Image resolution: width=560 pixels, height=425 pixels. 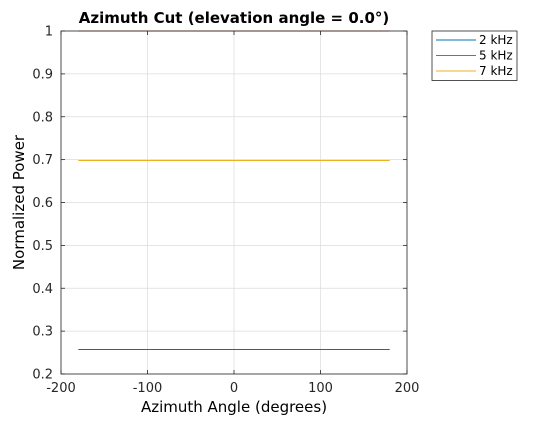 What do you see at coordinates (320, 388) in the screenshot?
I see `x-tick-label: 100` at bounding box center [320, 388].